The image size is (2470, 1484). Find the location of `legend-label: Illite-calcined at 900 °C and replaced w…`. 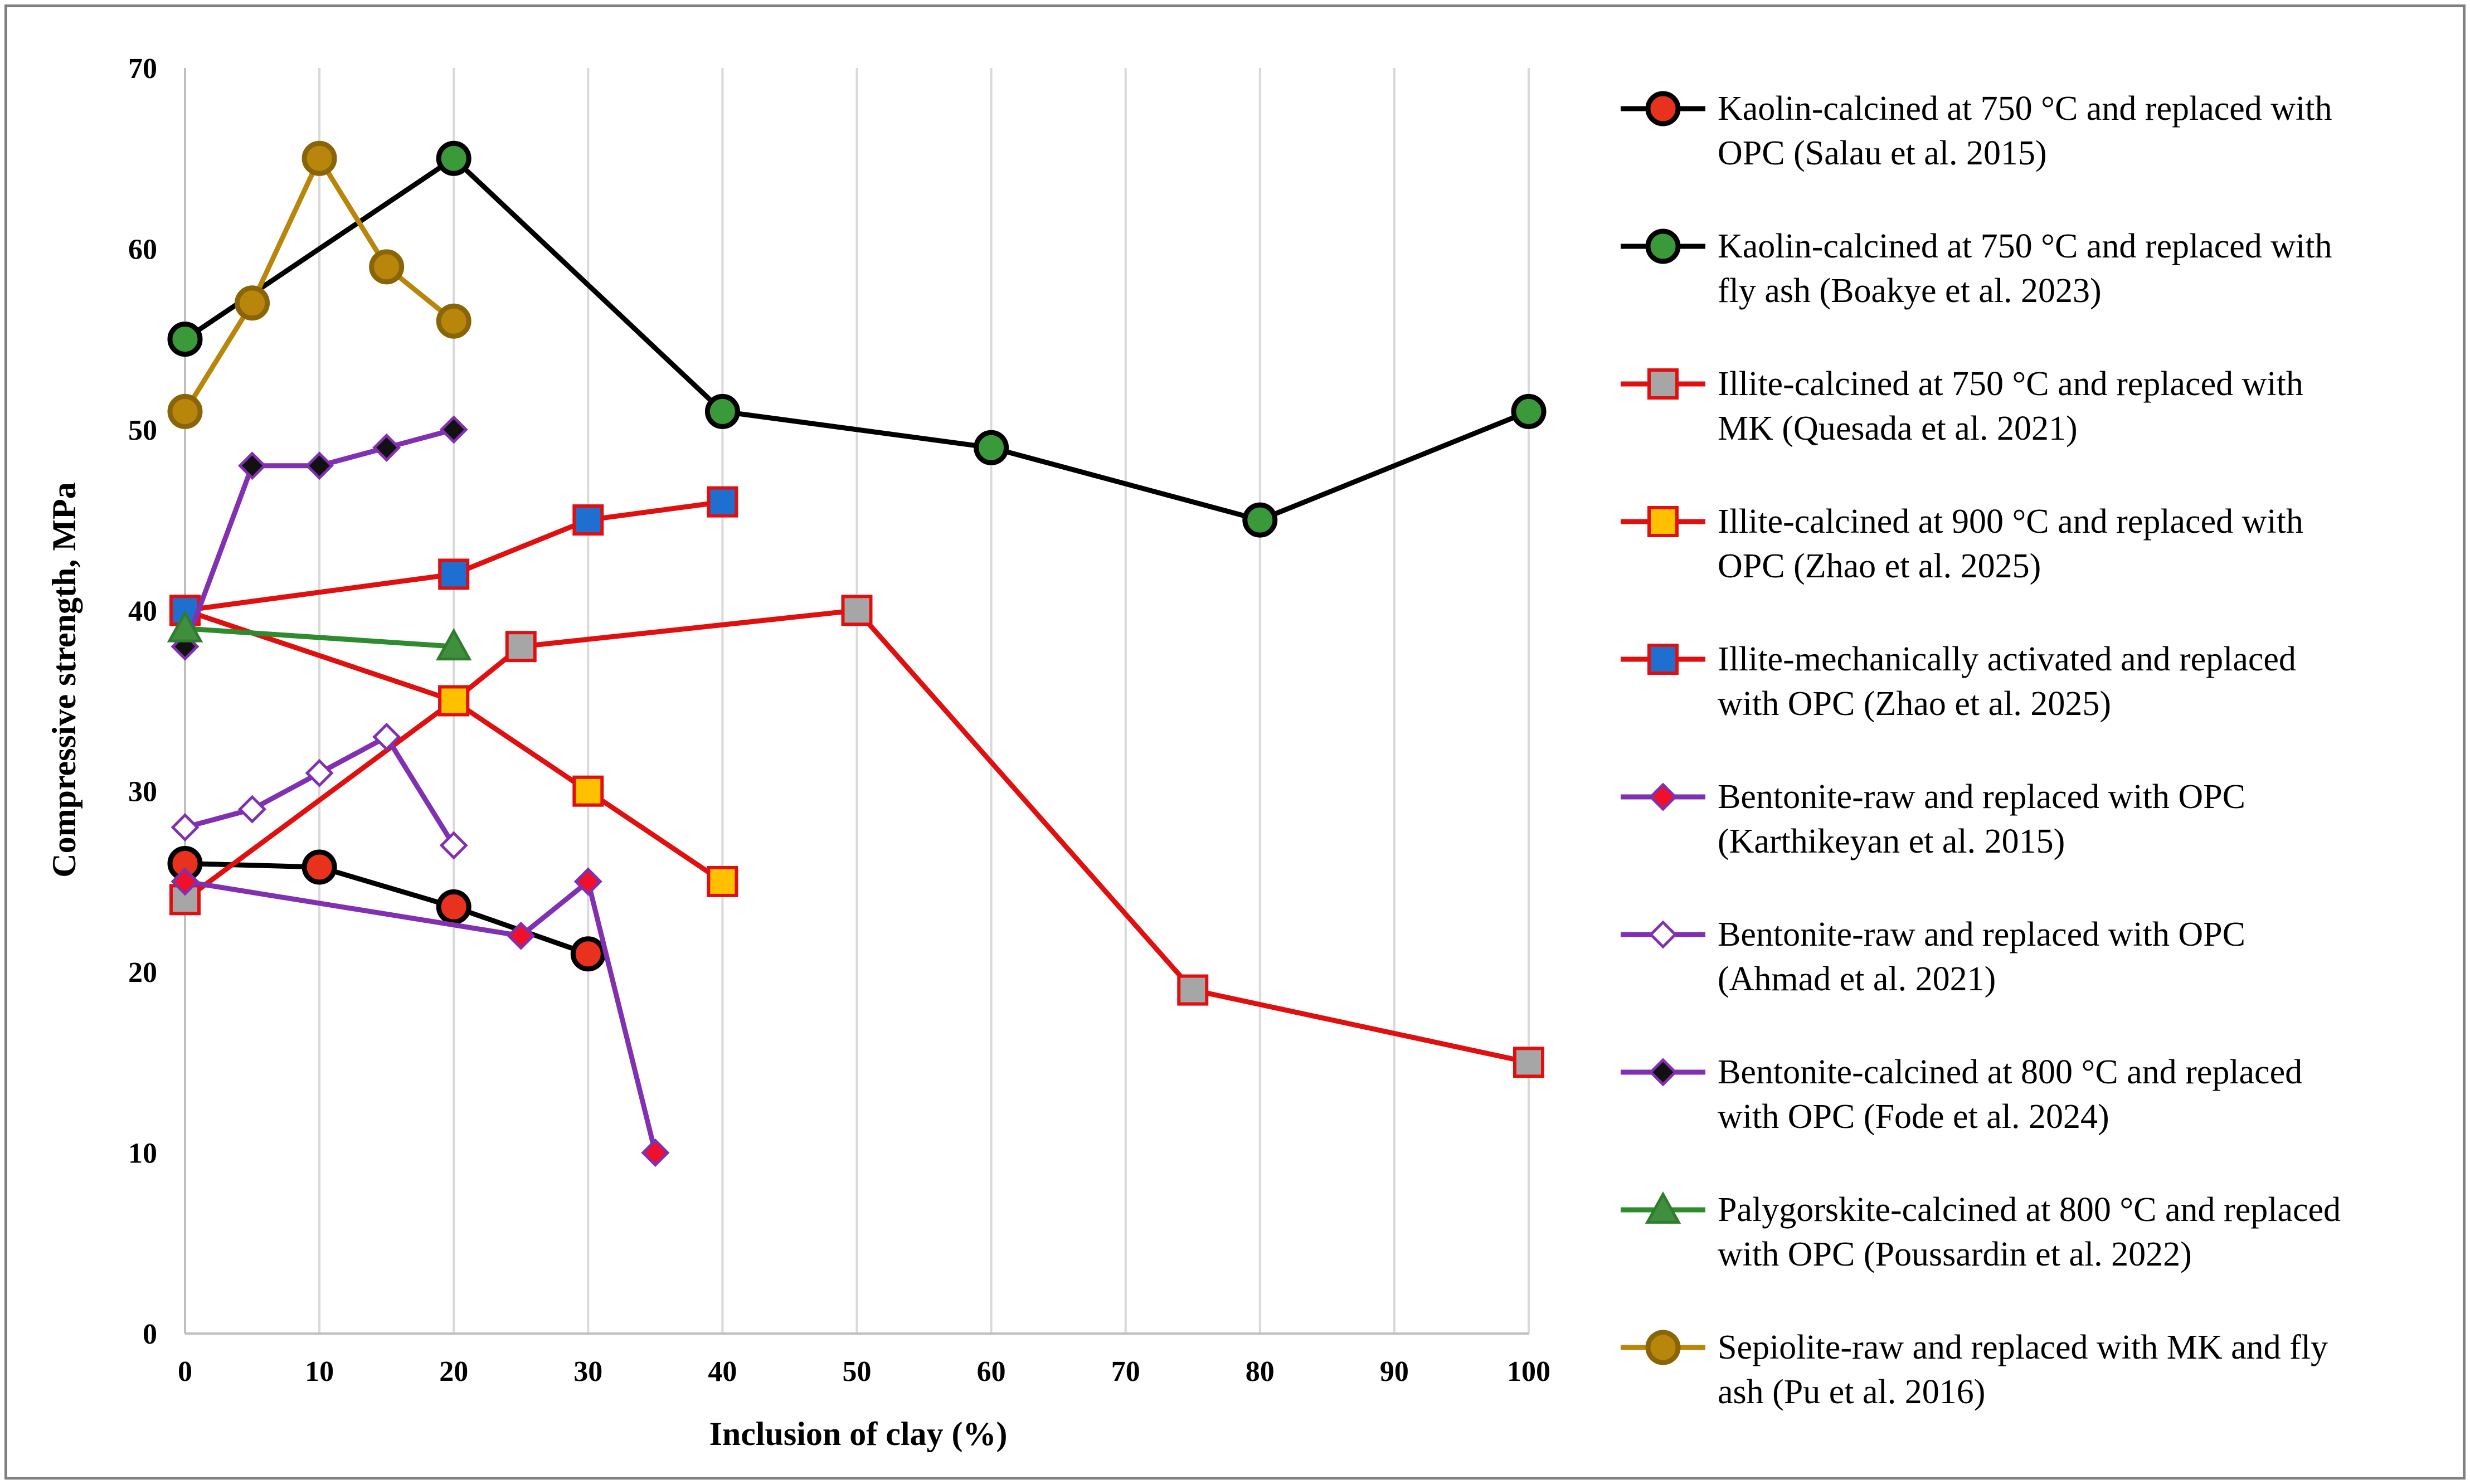

legend-label: Illite-calcined at 900 °C and replaced w… is located at coordinates (2010, 522).